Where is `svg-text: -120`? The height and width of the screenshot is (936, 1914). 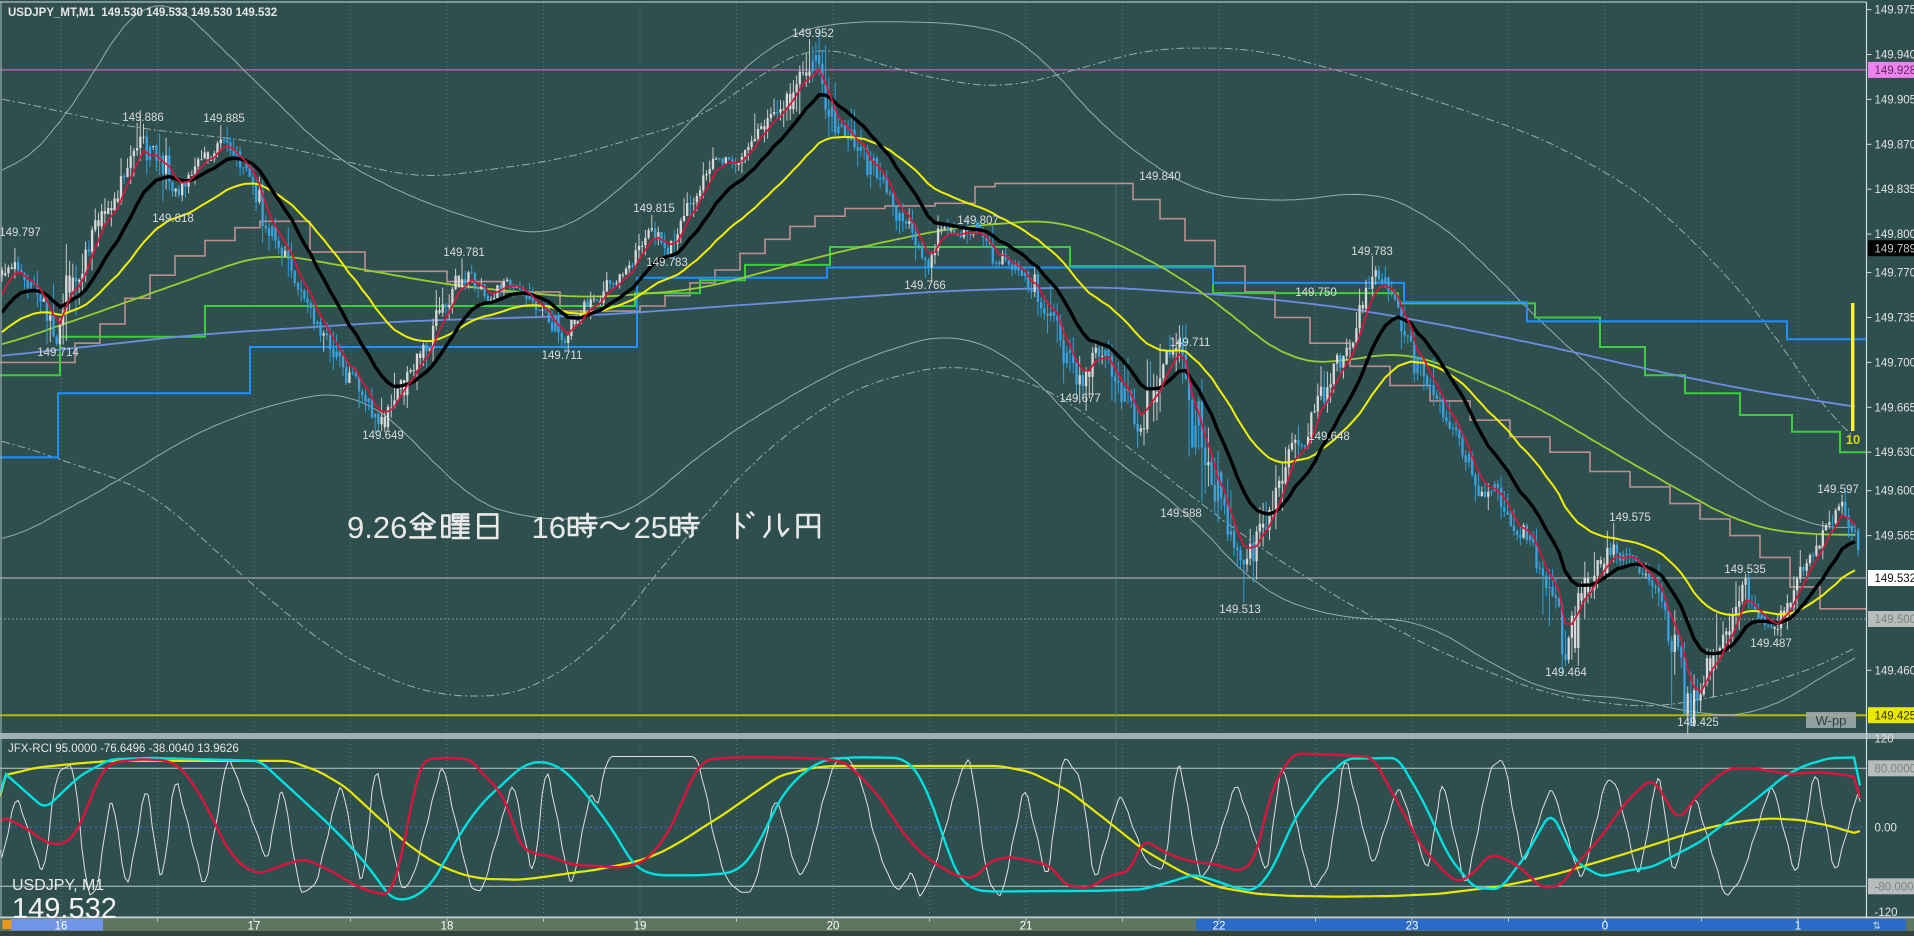
svg-text: -120 is located at coordinates (1886, 913).